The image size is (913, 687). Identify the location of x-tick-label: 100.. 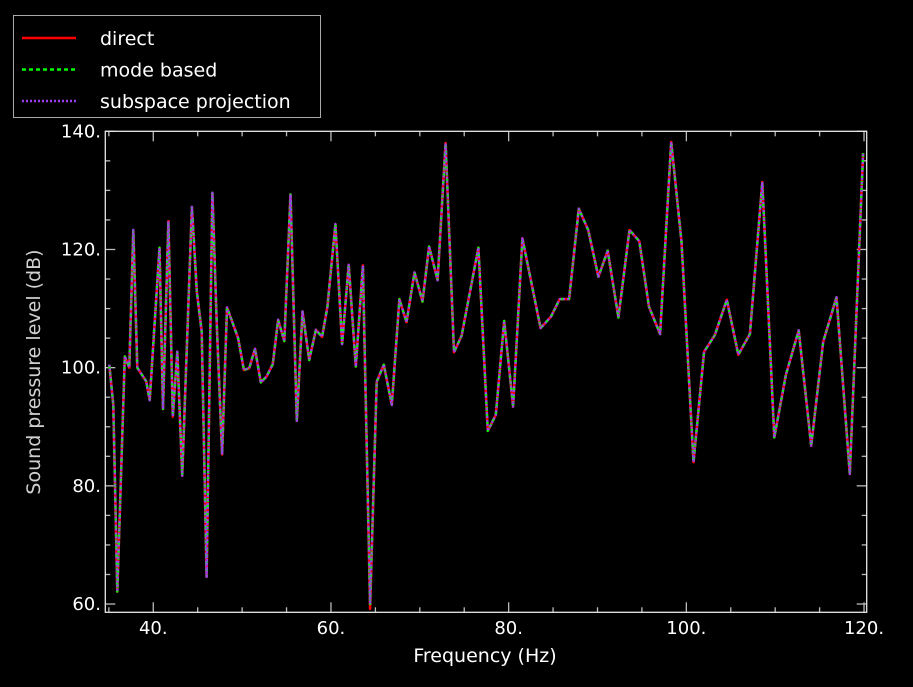
(686, 628).